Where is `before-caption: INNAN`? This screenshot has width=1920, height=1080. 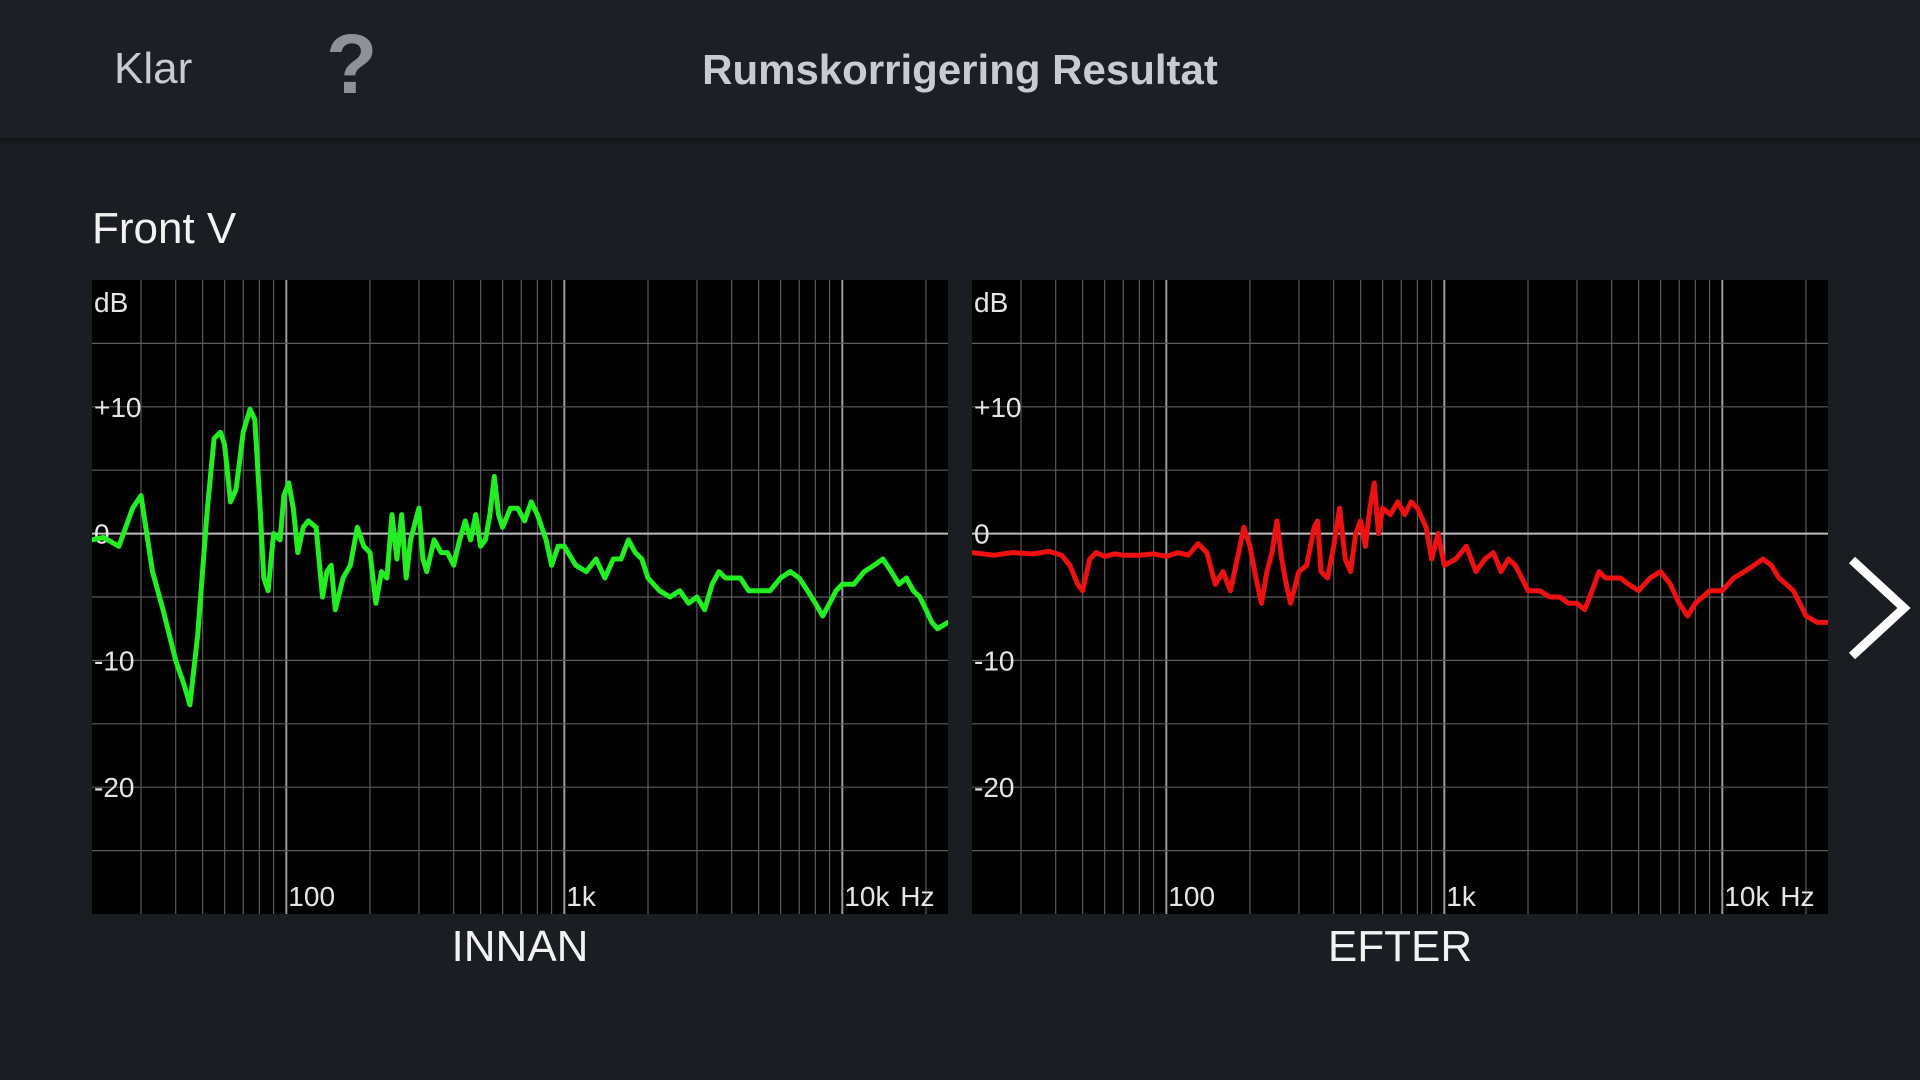
before-caption: INNAN is located at coordinates (520, 946).